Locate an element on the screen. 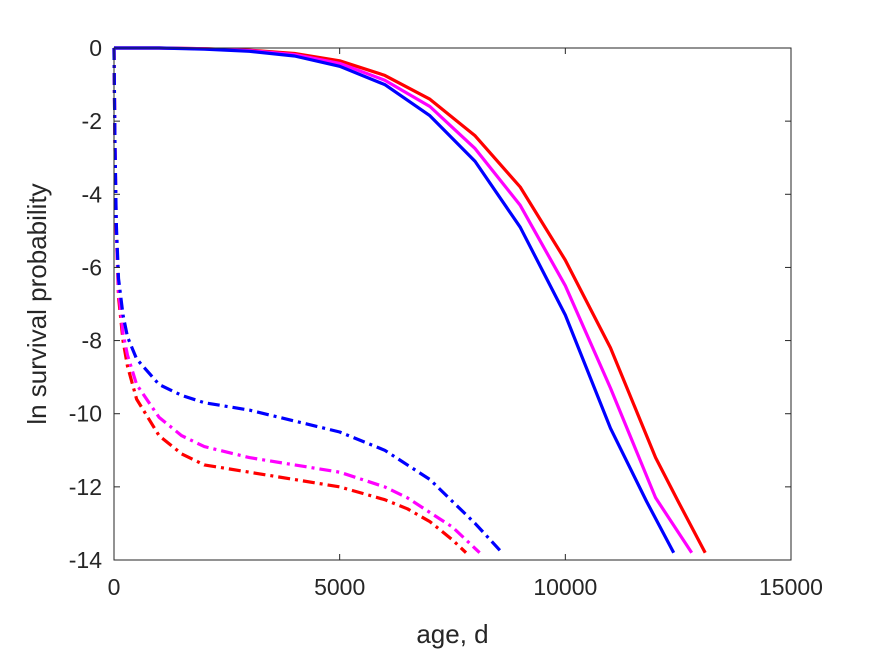 The width and height of the screenshot is (875, 656). y-tick-label: -4 is located at coordinates (92, 194).